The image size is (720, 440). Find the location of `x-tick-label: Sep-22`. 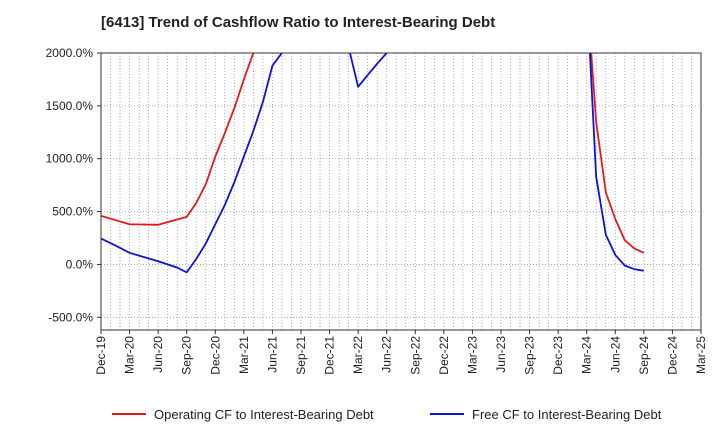

x-tick-label: Sep-22 is located at coordinates (415, 355).